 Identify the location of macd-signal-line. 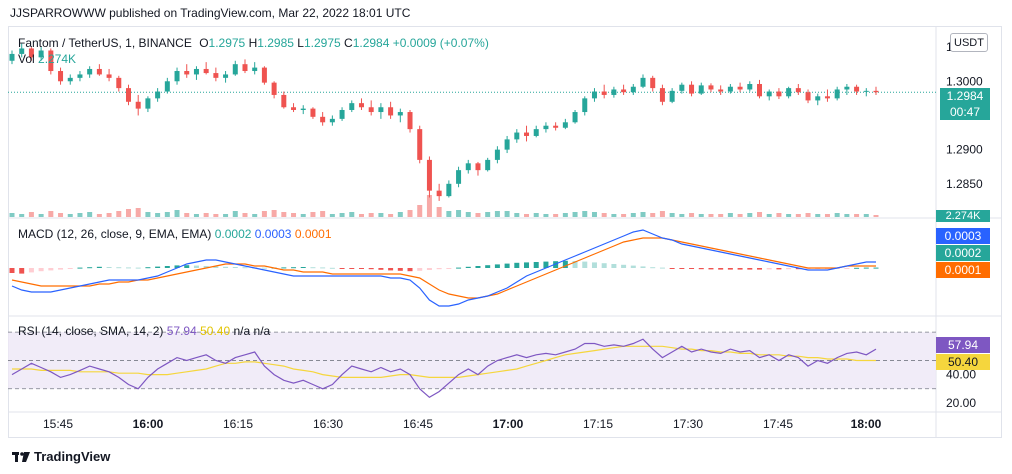
(443, 268).